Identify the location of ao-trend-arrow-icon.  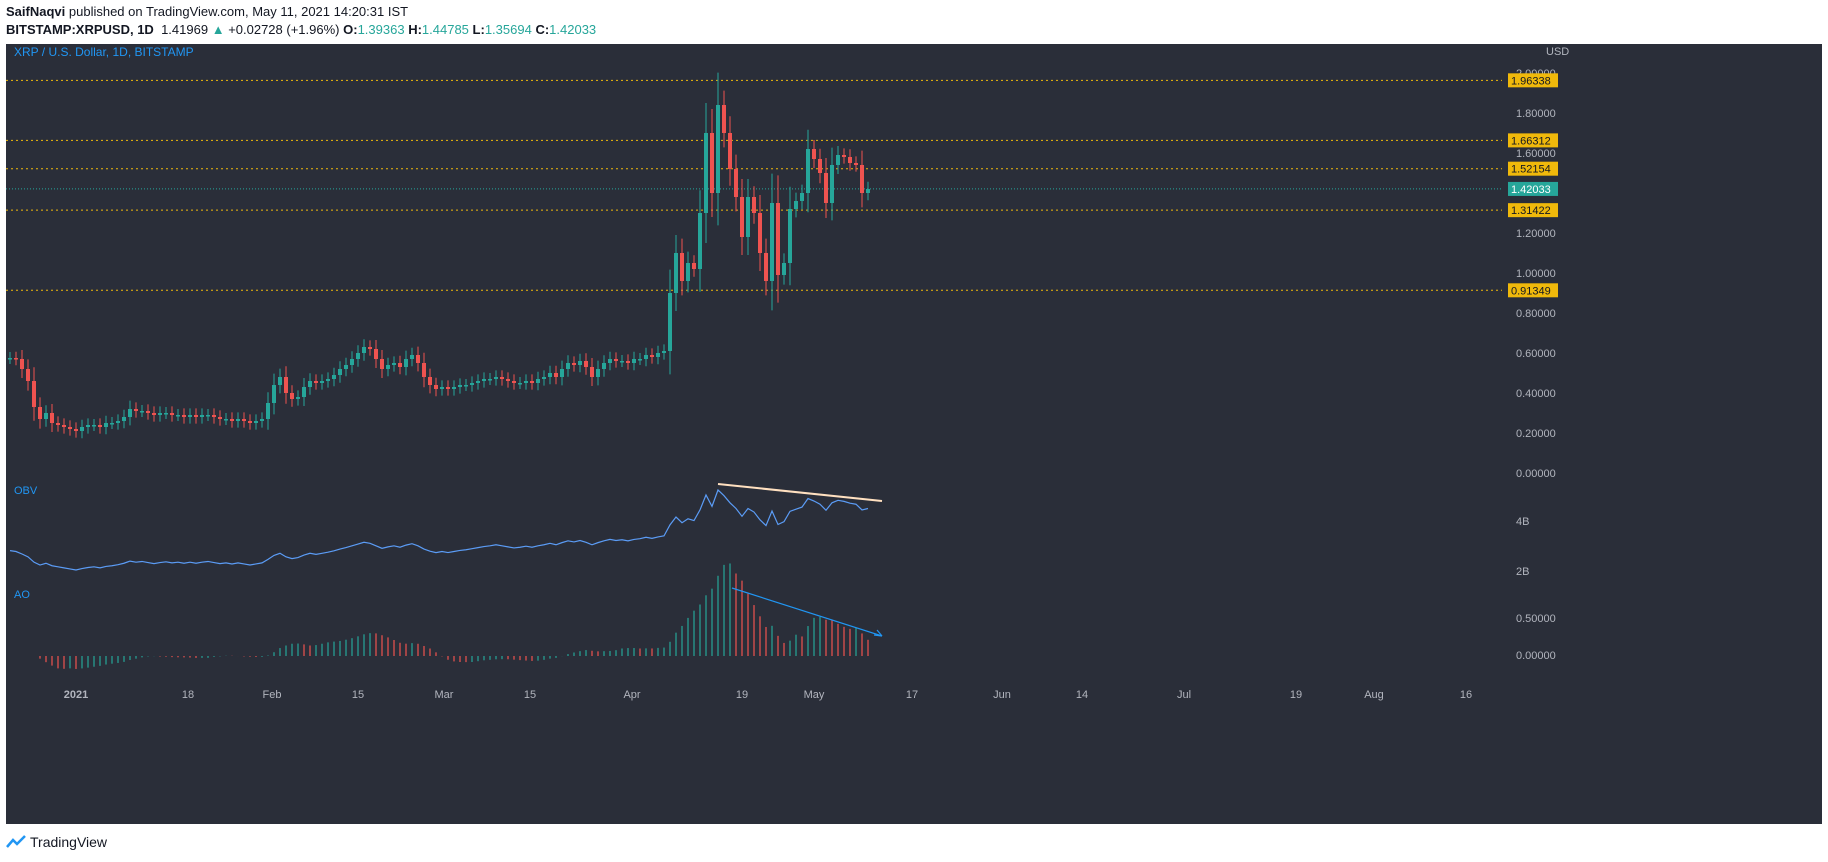
(878, 633).